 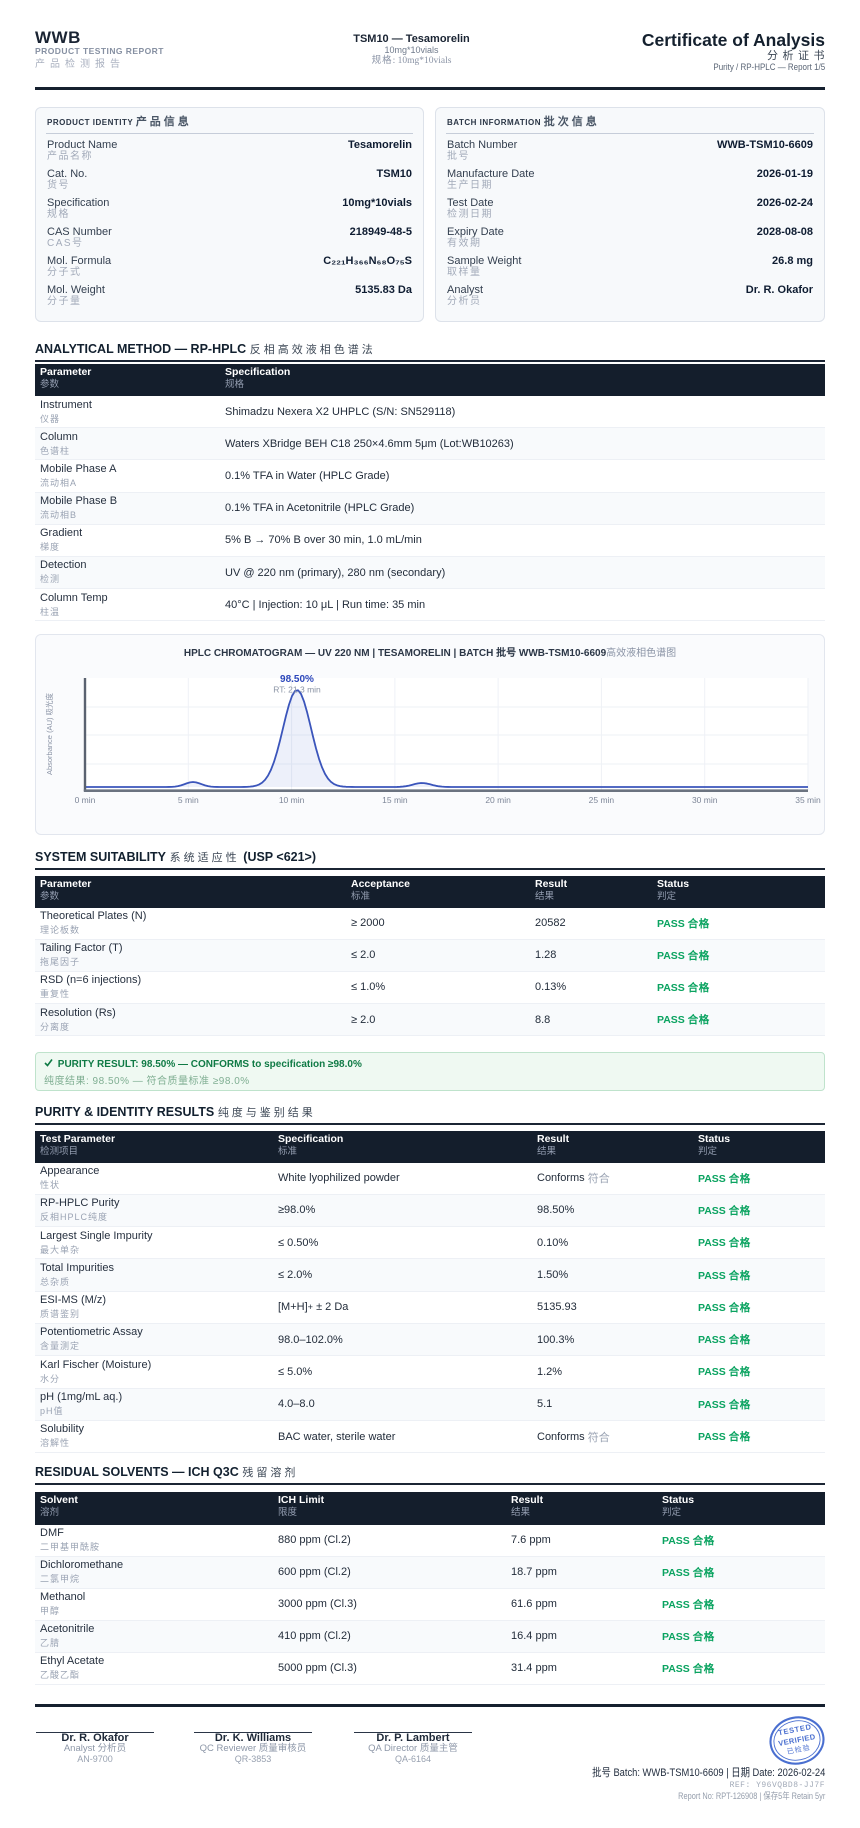 I want to click on svg-text: 5 min, so click(x=188, y=800).